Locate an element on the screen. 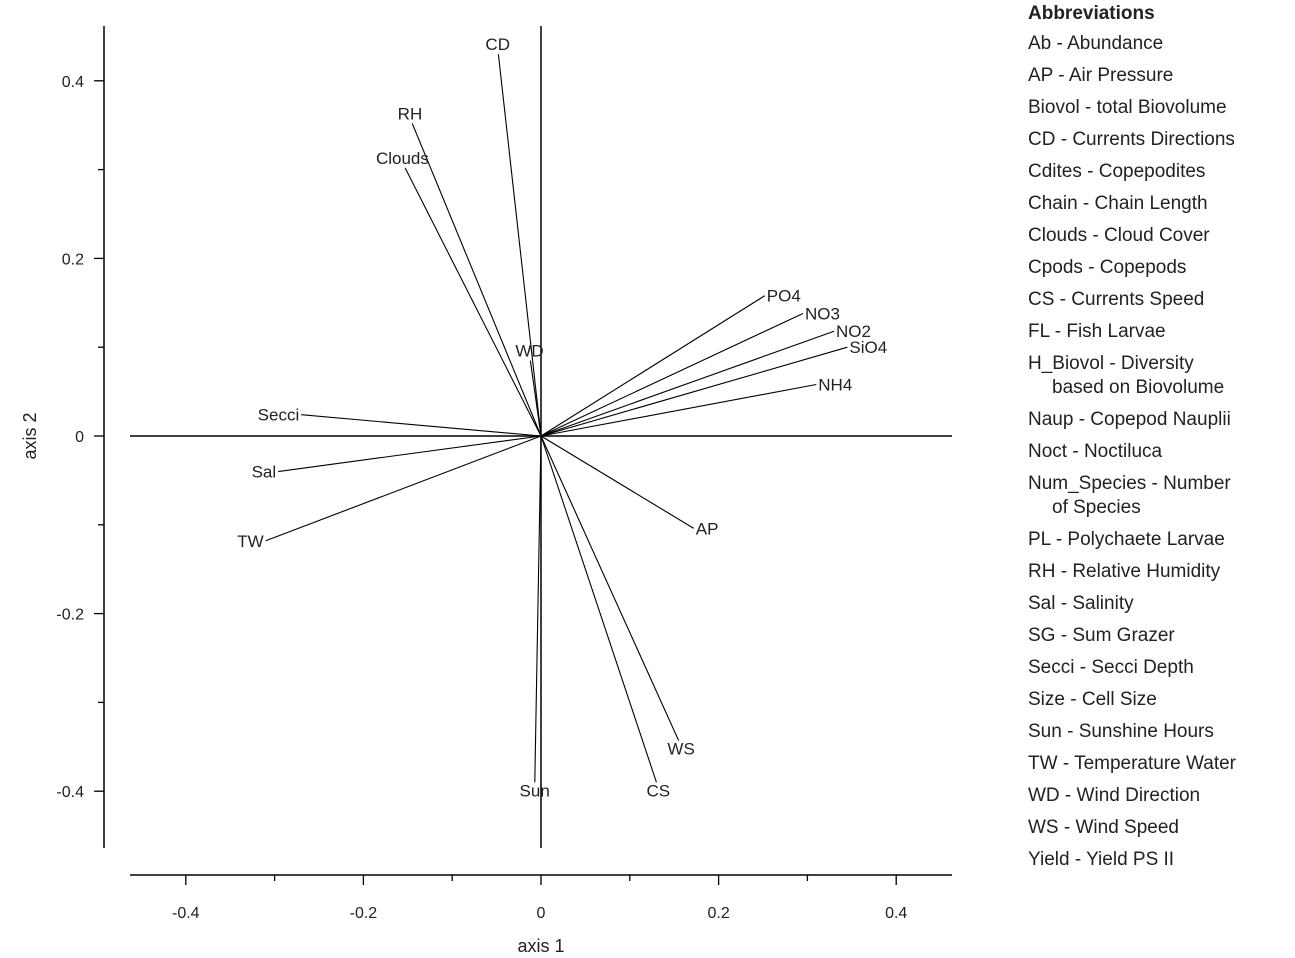 The image size is (1295, 958). legend-item: Size - Cell Size is located at coordinates (1092, 699).